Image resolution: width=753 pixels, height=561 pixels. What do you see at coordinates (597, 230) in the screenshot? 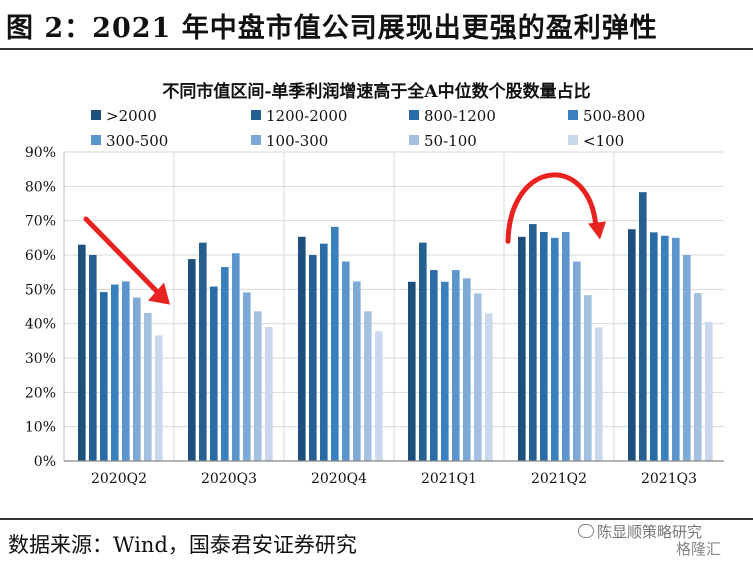
I see `curve-arrow-head` at bounding box center [597, 230].